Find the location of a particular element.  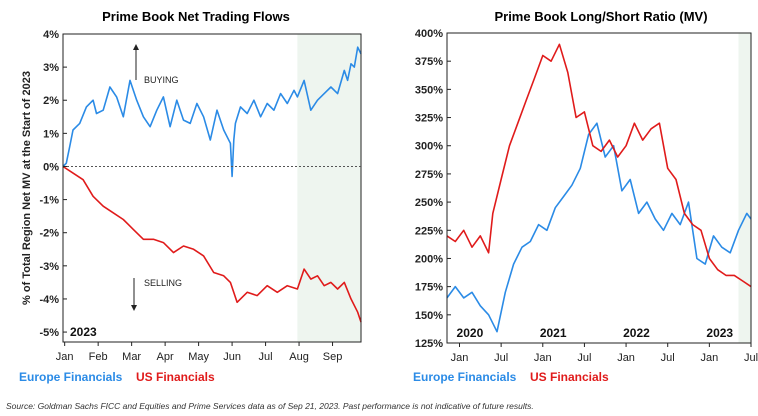

left-legend-europe: Europe Financials is located at coordinates (71, 377).